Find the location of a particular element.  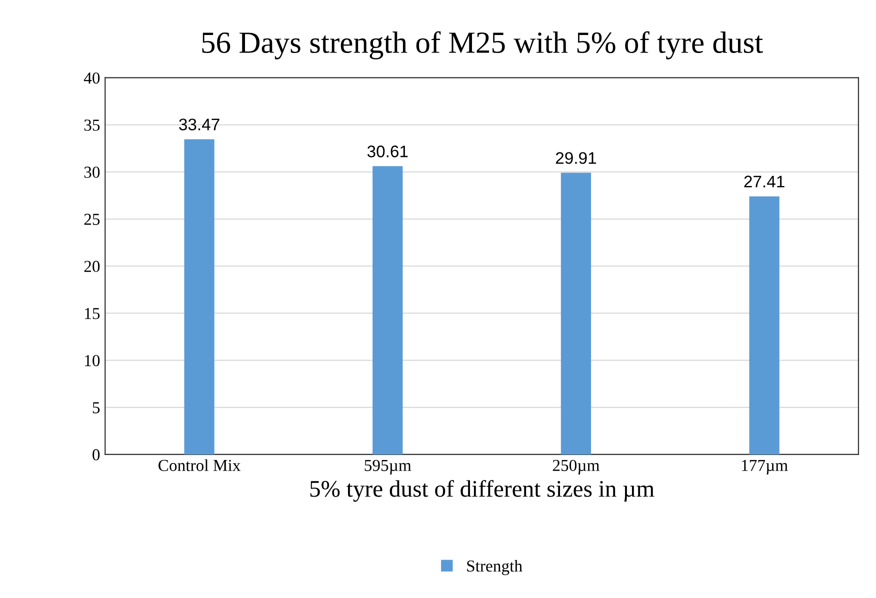

y-tick-label: 5 is located at coordinates (96, 408).